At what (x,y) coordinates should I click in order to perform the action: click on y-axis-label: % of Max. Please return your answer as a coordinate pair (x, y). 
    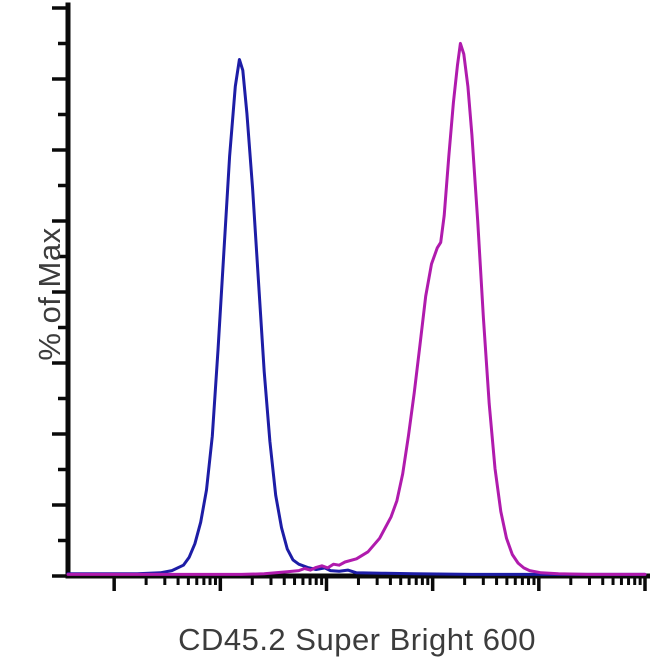
    Looking at the image, I should click on (49, 294).